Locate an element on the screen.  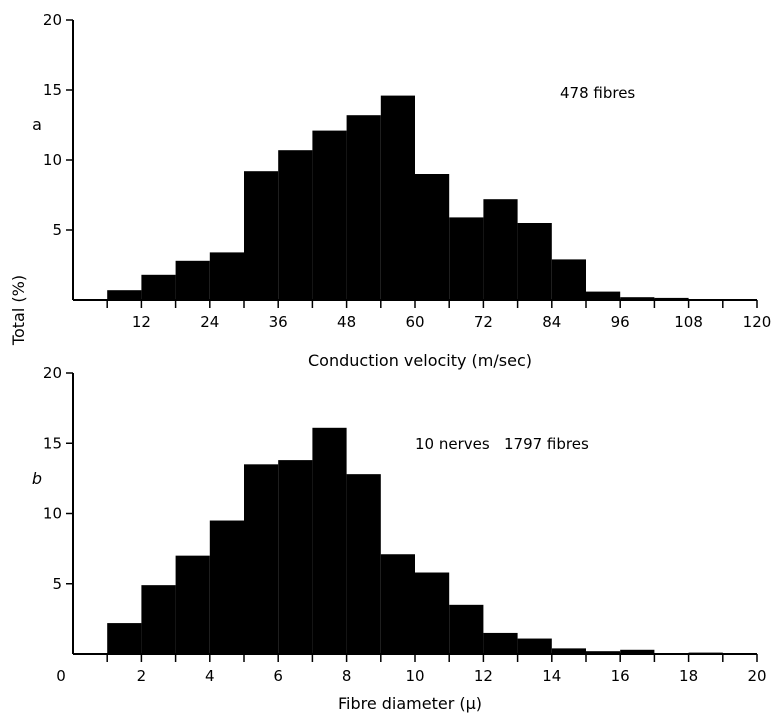
x-tick-label: 0 is located at coordinates (61, 676).